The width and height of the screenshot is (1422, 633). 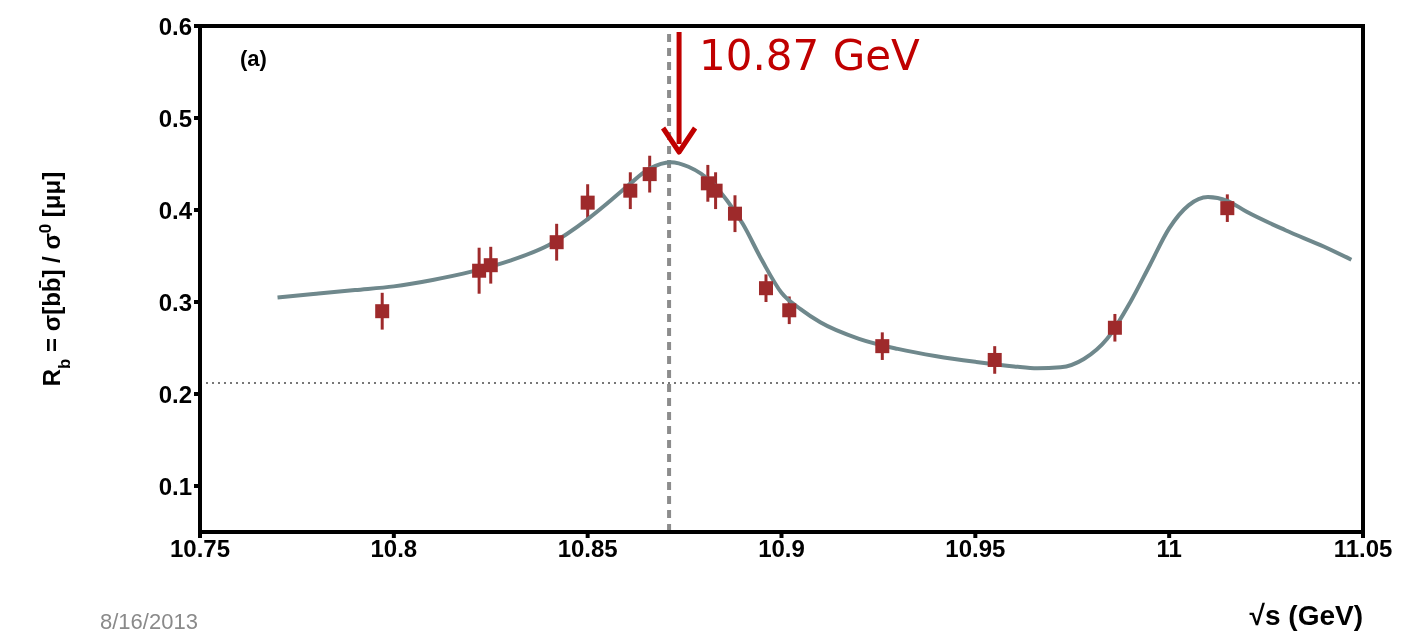 What do you see at coordinates (1169, 549) in the screenshot?
I see `x-tick-label: 11` at bounding box center [1169, 549].